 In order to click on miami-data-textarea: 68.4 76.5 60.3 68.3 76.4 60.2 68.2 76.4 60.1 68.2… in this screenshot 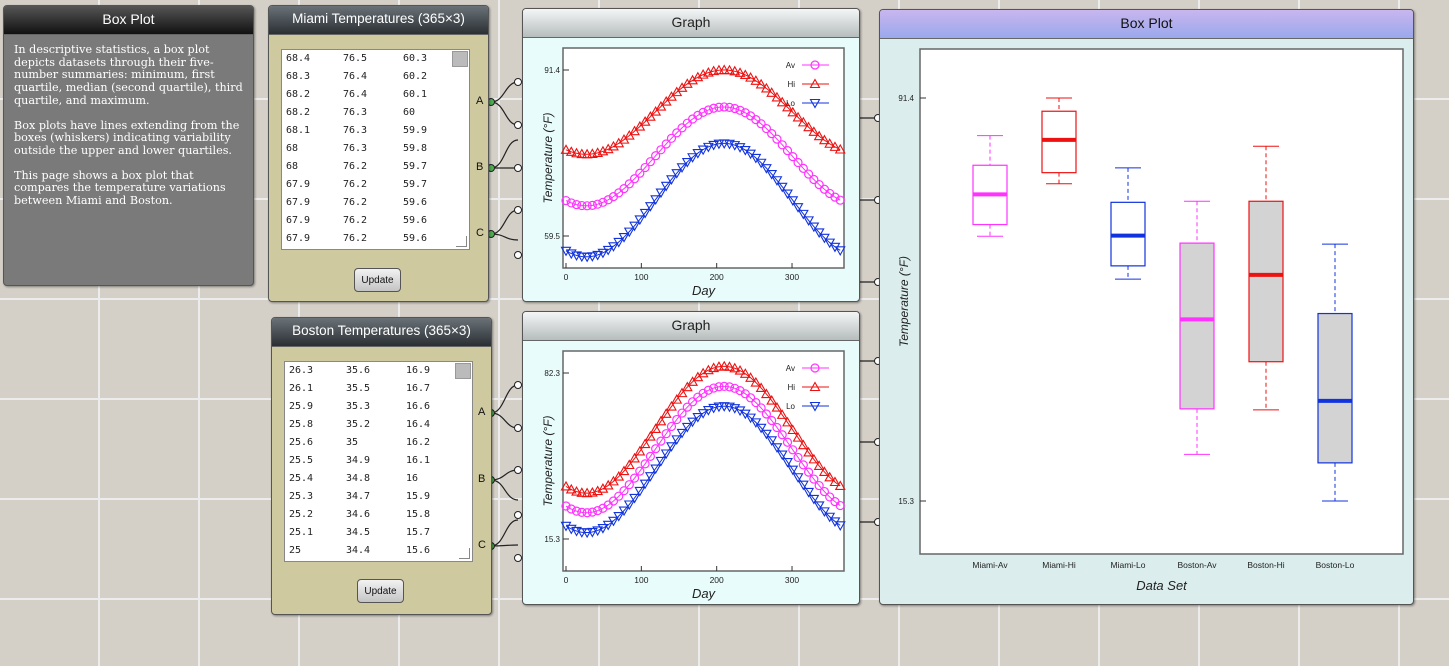, I will do `click(375, 149)`.